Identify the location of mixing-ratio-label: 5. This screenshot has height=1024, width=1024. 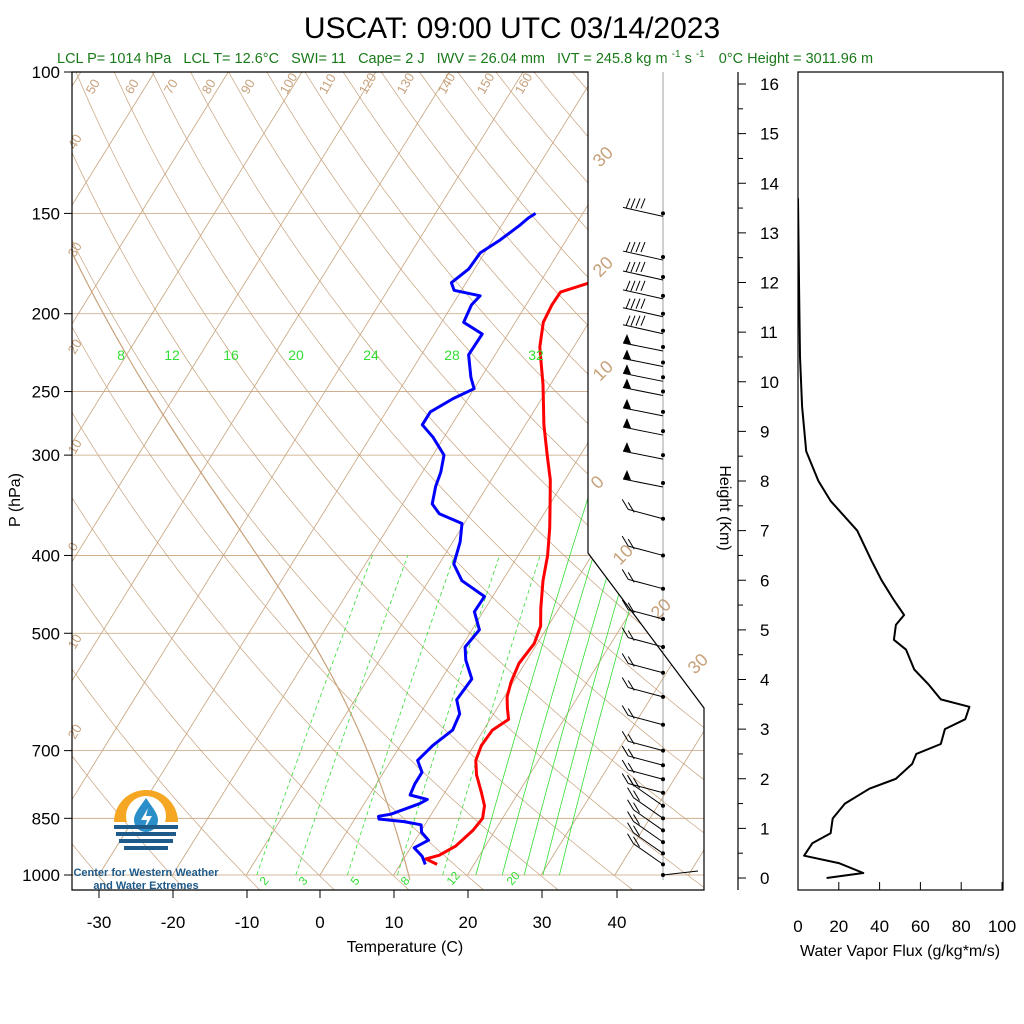
(355, 881).